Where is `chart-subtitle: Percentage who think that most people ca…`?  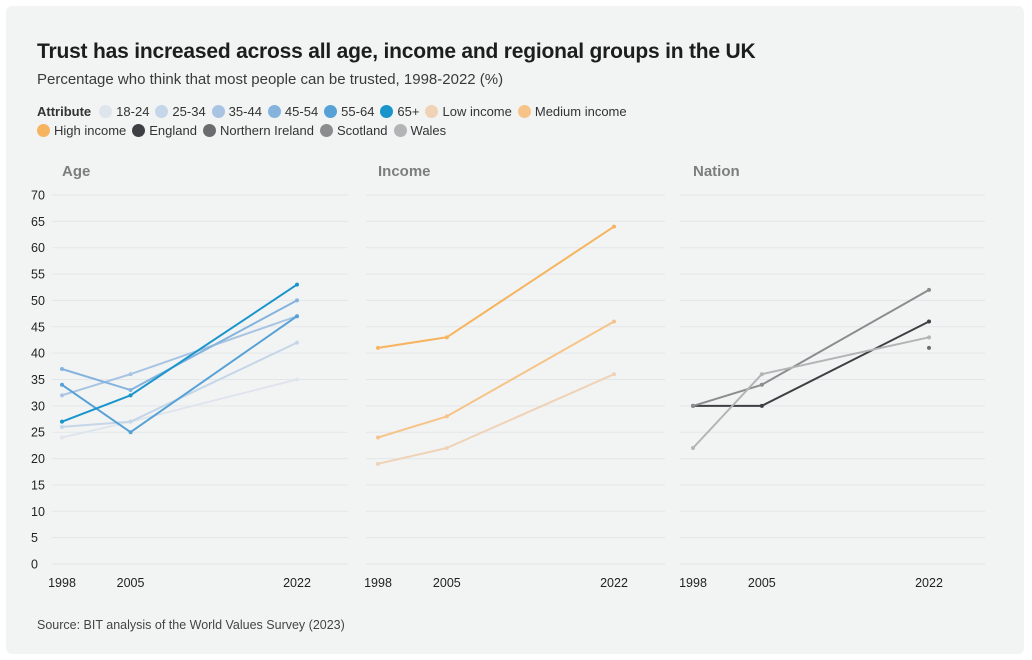 chart-subtitle: Percentage who think that most people ca… is located at coordinates (270, 79).